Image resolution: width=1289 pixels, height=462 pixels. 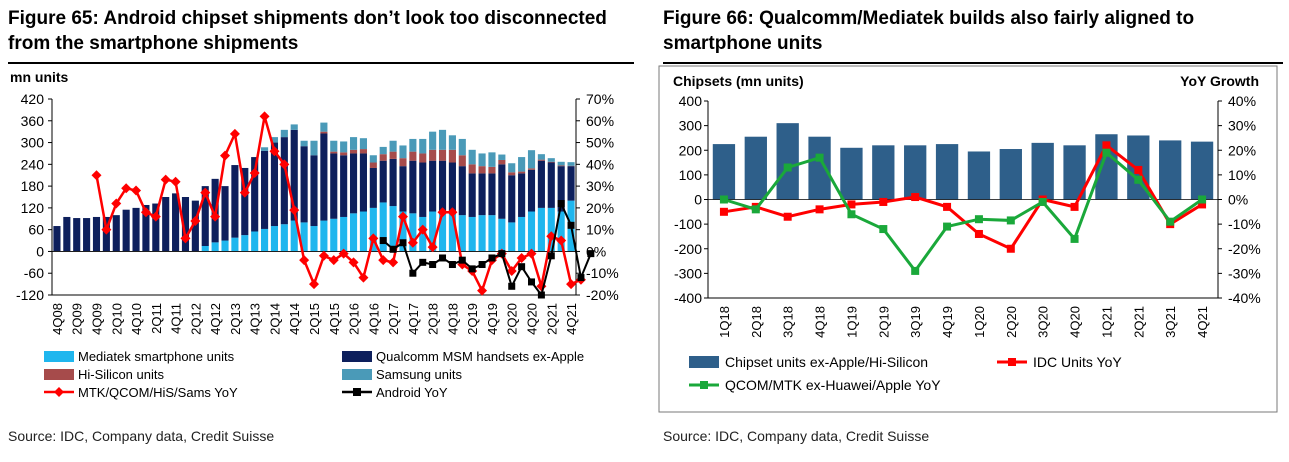 I want to click on x-tick-label: 4Q12, so click(x=215, y=319).